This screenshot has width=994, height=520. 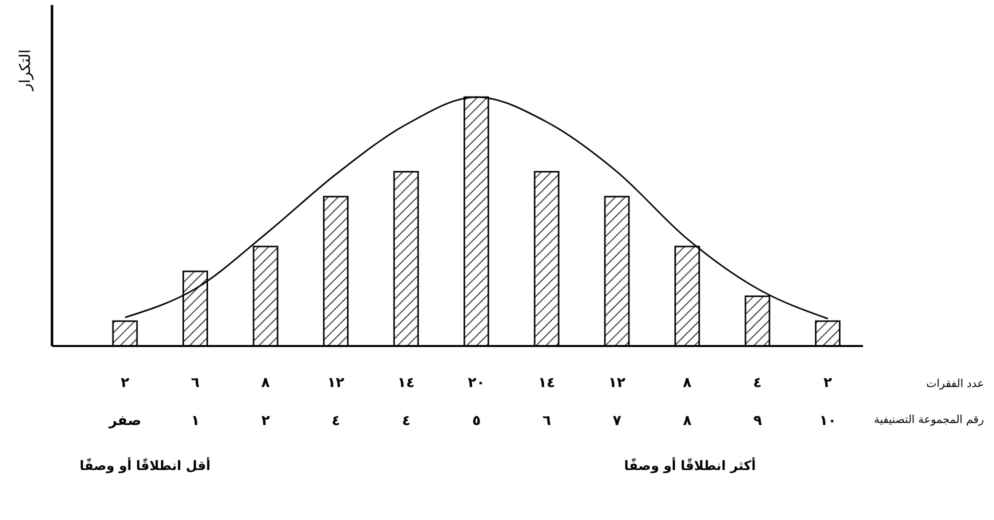 I want to click on x-tick-label: ٨, so click(x=687, y=421).